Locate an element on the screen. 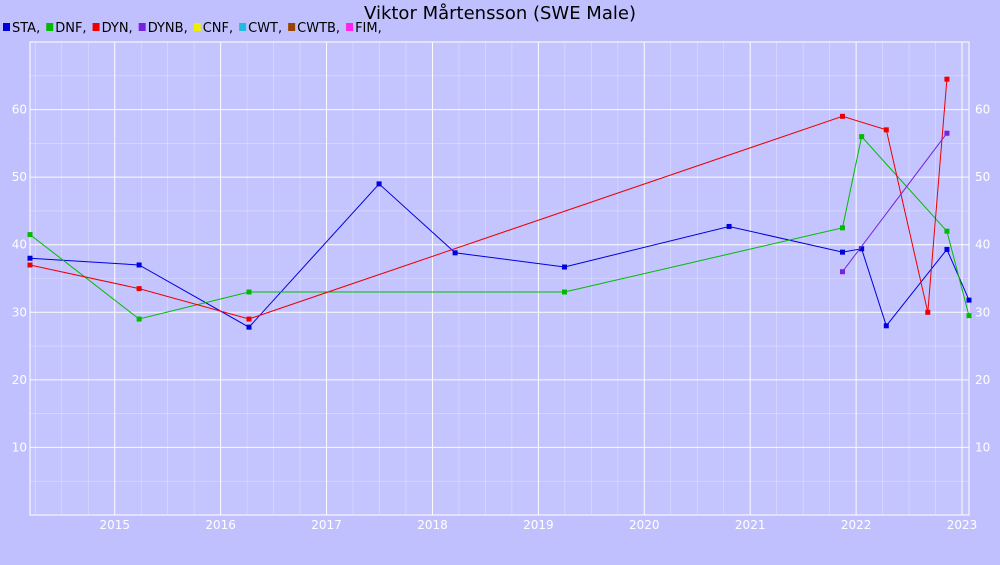 The width and height of the screenshot is (1000, 565). legend-label: CWT, is located at coordinates (265, 28).